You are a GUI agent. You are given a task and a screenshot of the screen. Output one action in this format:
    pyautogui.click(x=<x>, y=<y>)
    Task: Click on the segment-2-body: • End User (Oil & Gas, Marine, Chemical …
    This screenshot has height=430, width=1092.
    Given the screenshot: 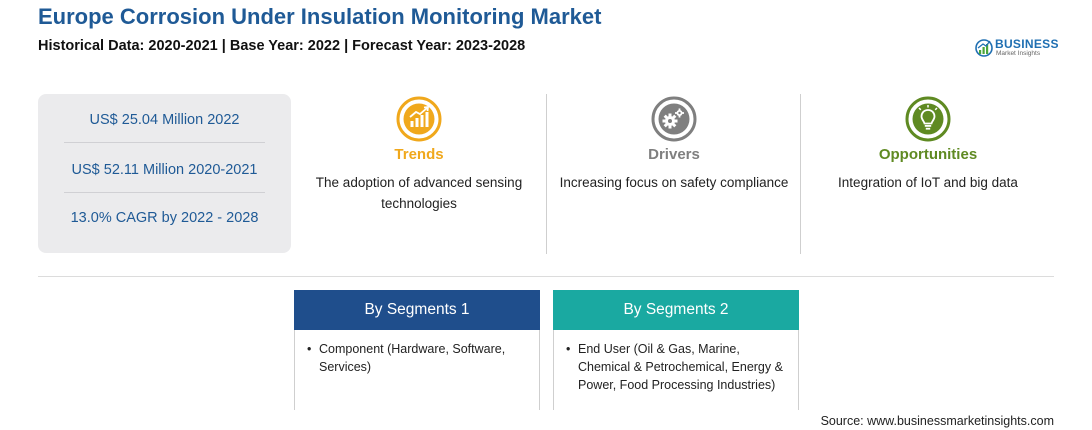 What is the action you would take?
    pyautogui.click(x=676, y=370)
    